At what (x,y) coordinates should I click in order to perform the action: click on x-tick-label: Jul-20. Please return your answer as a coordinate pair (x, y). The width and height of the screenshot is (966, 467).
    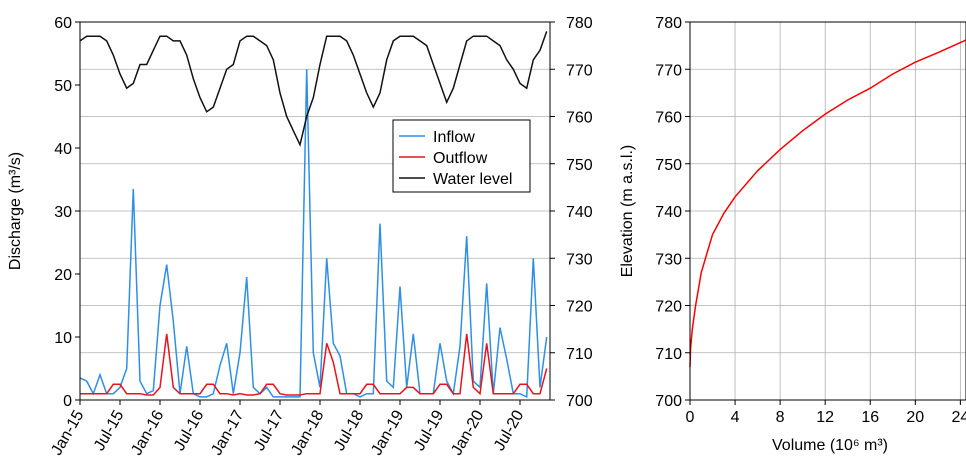
    Looking at the image, I should click on (509, 430).